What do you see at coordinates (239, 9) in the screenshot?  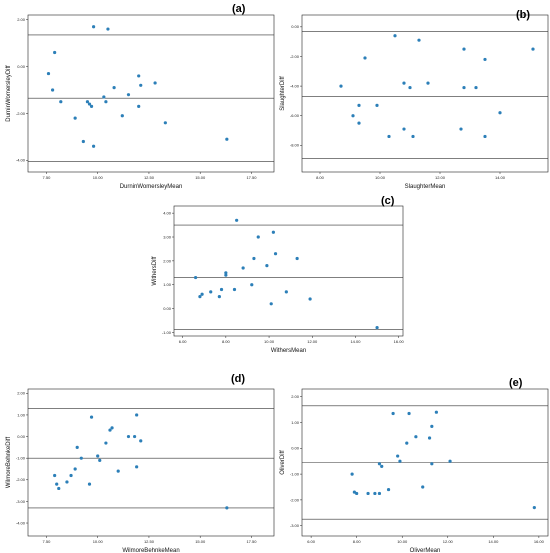 I see `panel-letter: (a)` at bounding box center [239, 9].